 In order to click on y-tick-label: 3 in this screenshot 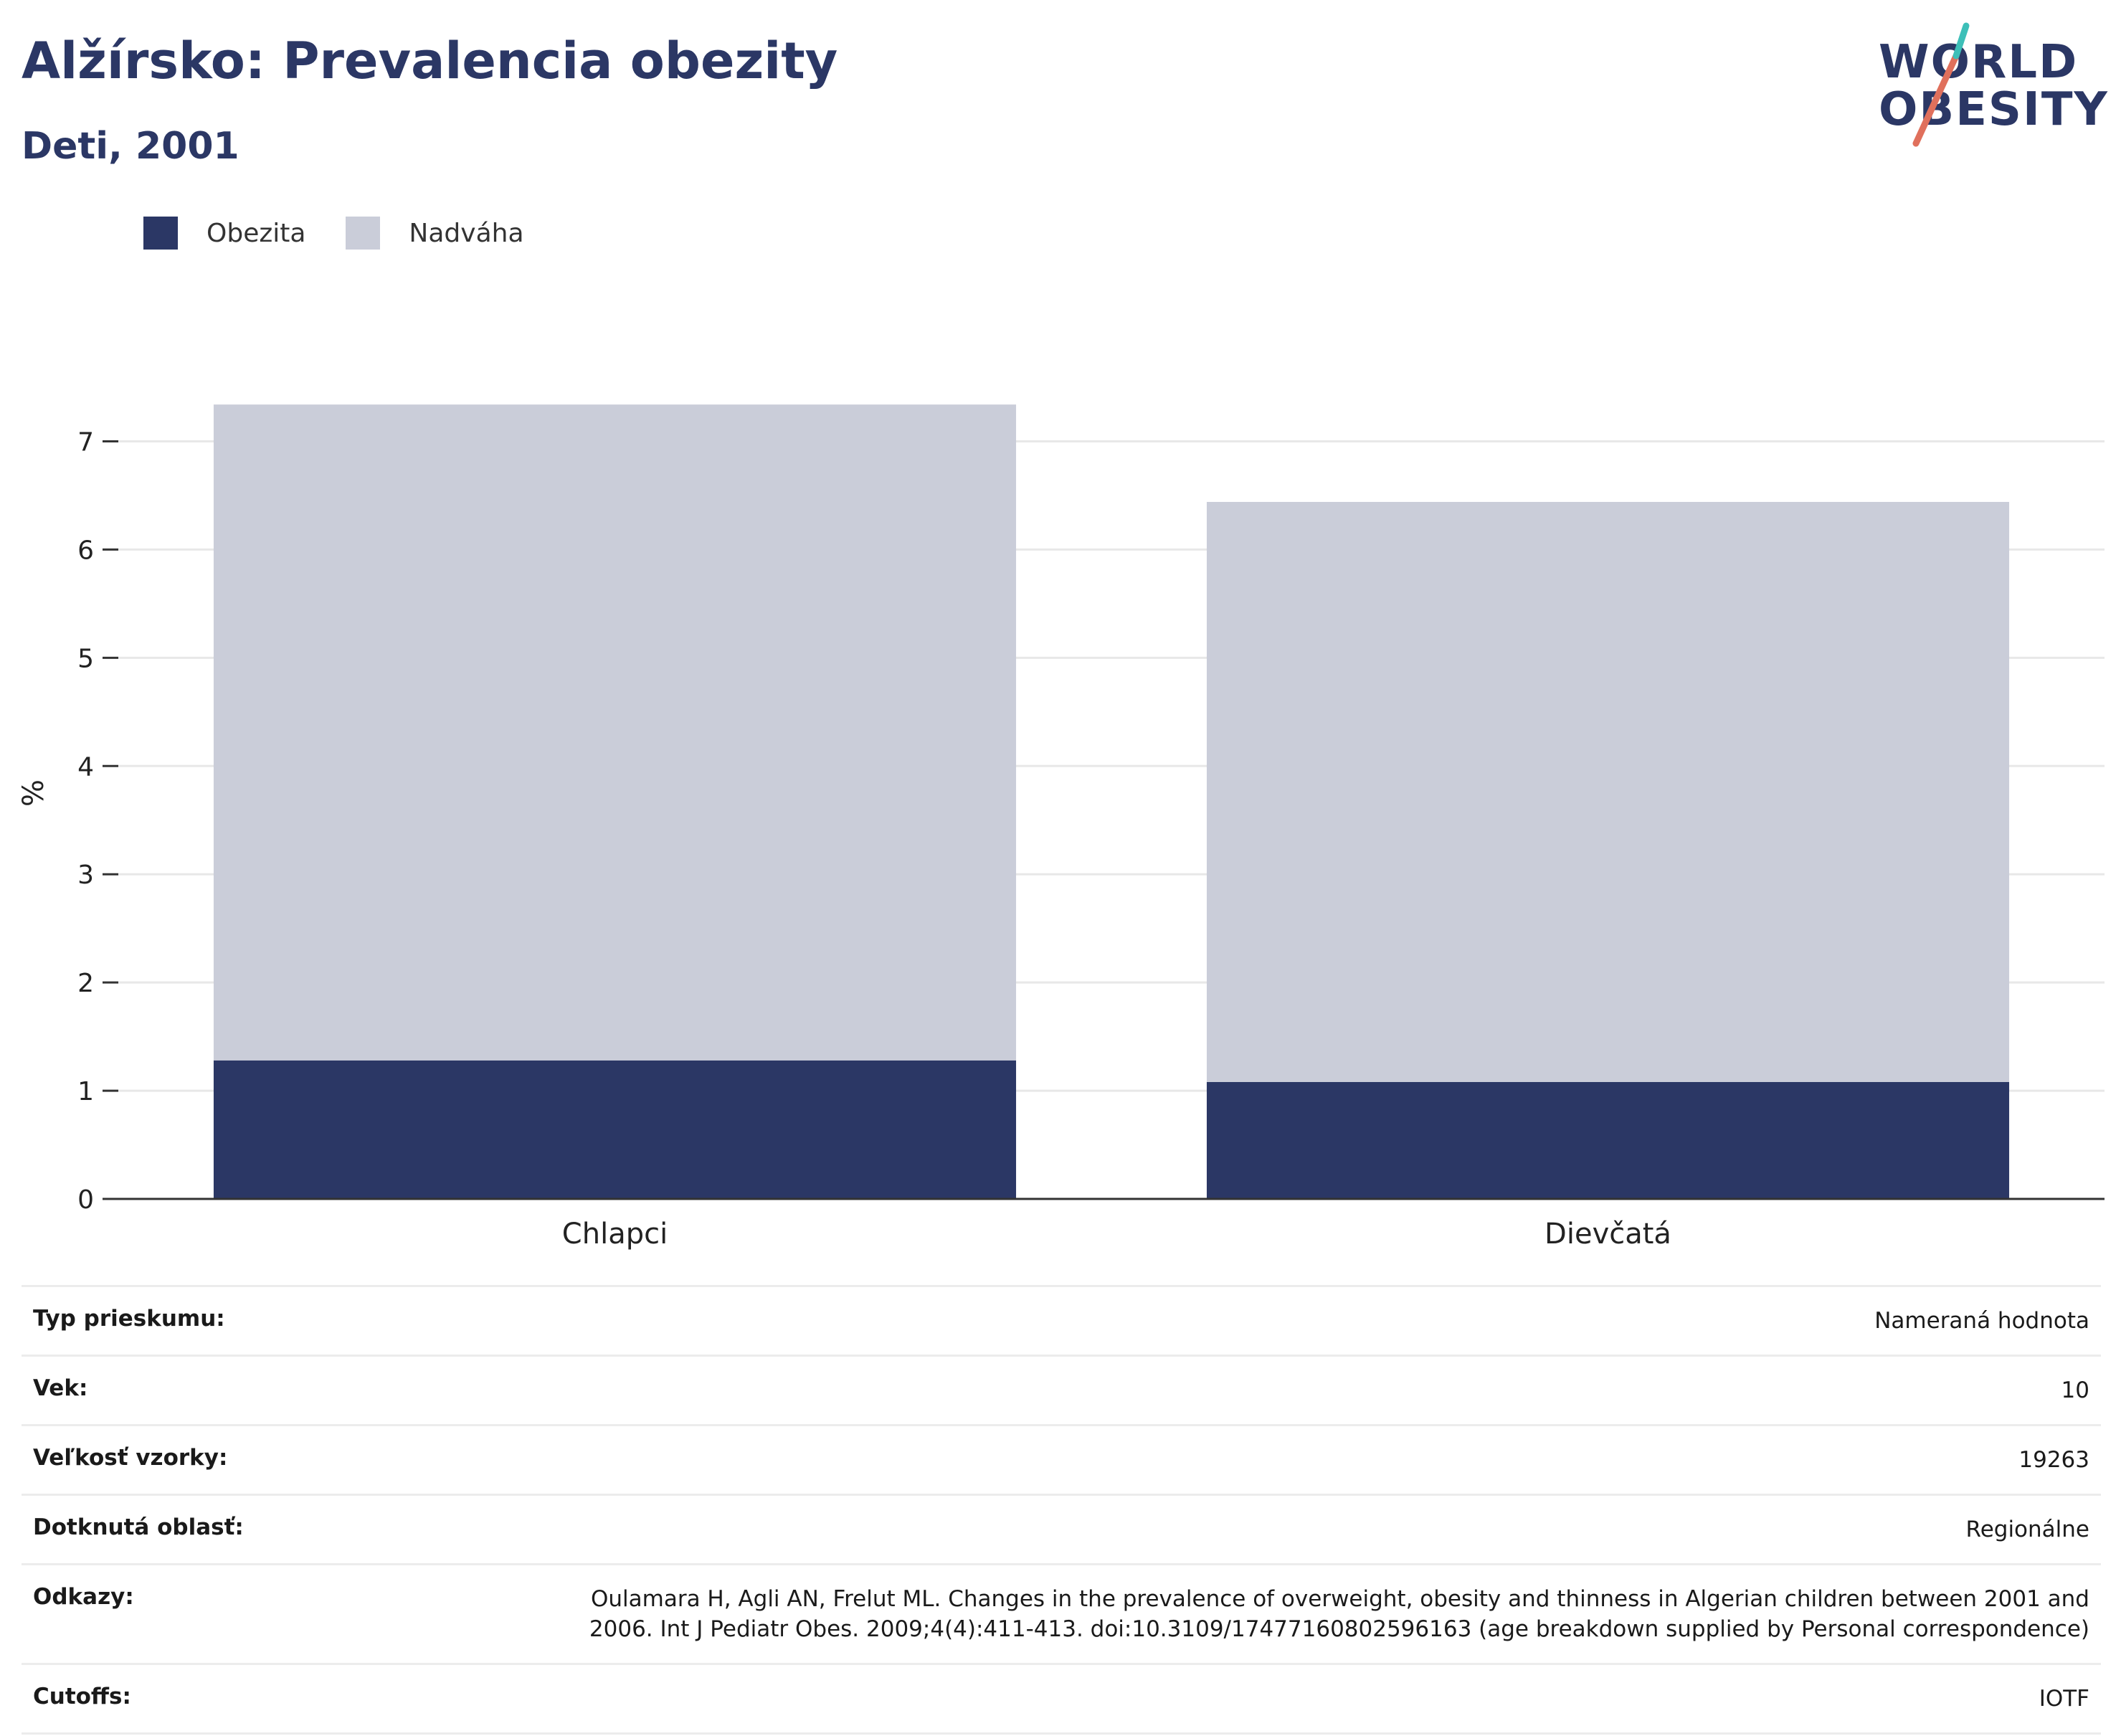, I will do `click(85, 875)`.